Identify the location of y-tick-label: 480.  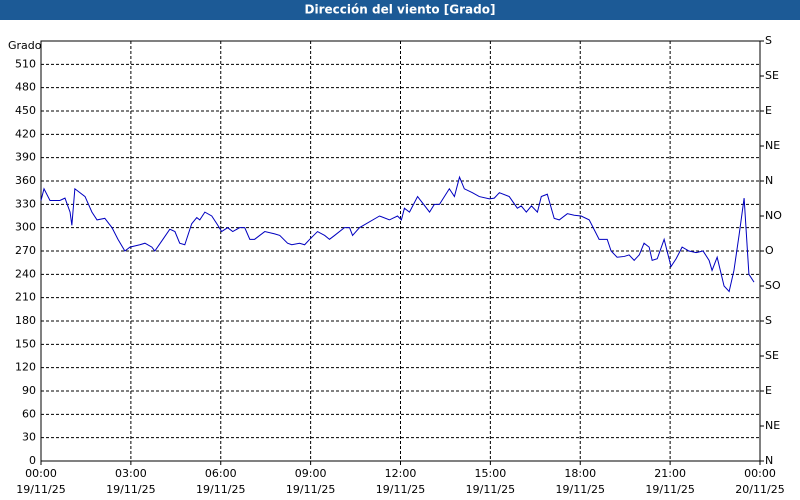
(25, 87).